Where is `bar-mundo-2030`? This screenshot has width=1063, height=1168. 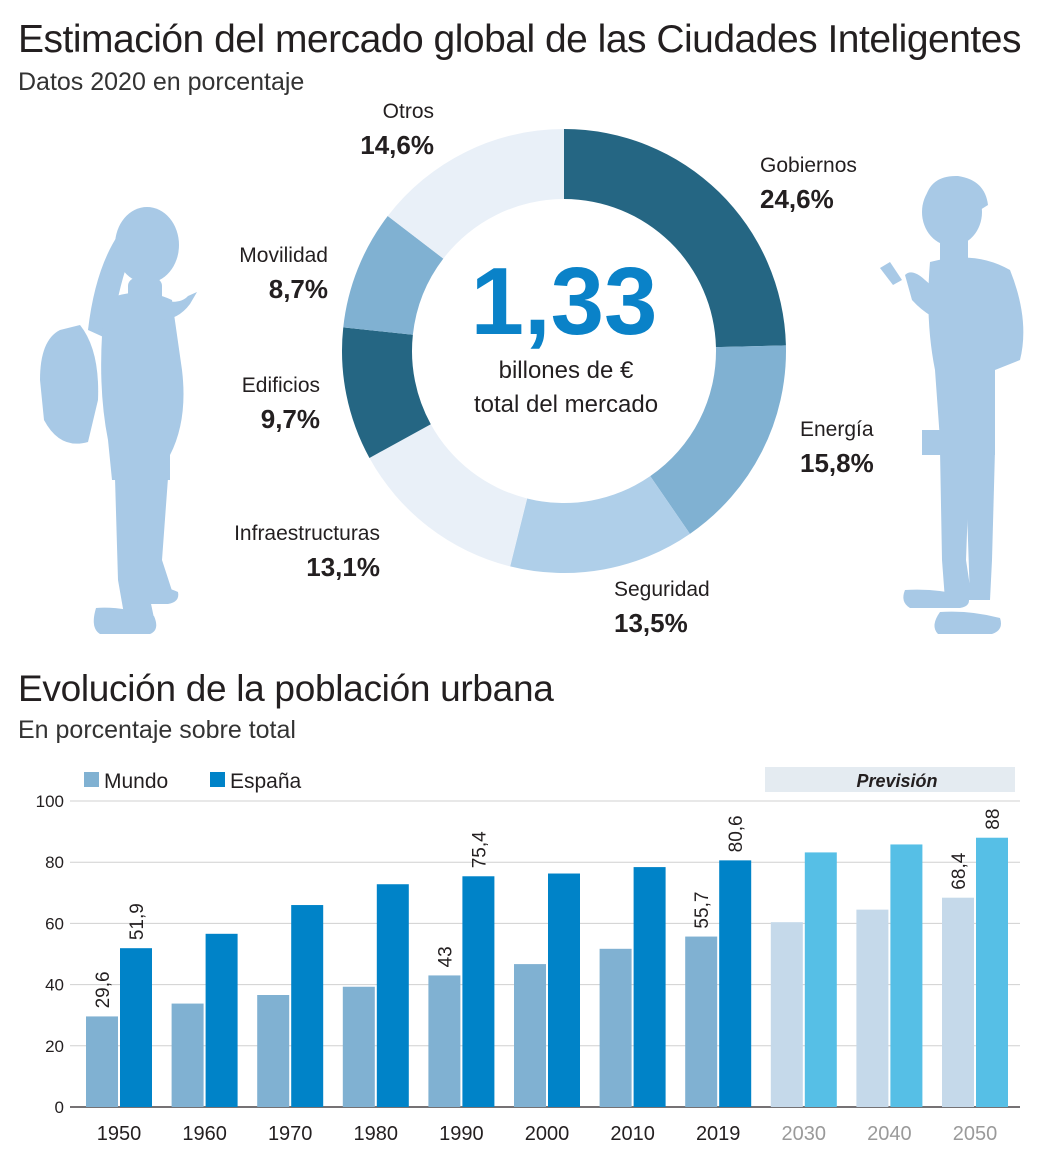 bar-mundo-2030 is located at coordinates (786, 1014).